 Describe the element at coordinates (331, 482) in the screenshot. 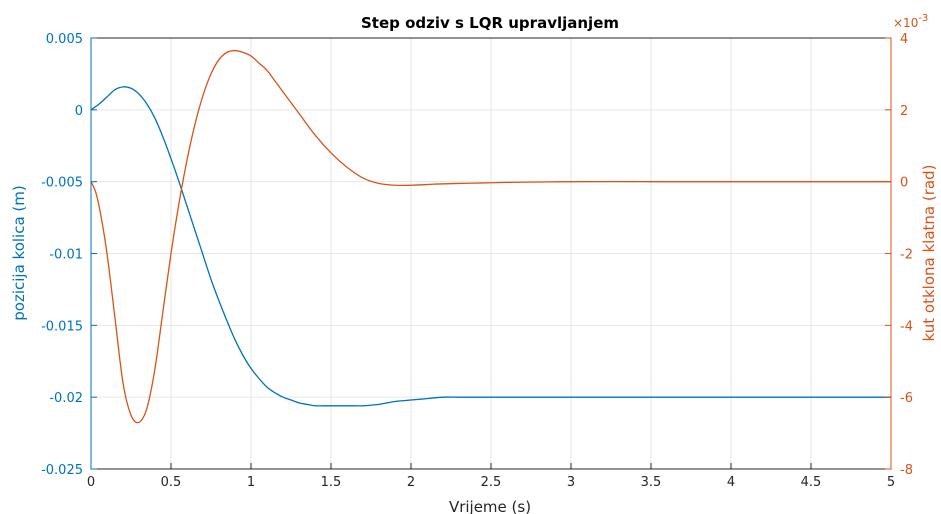

I see `x-tick-label: 1.5` at that location.